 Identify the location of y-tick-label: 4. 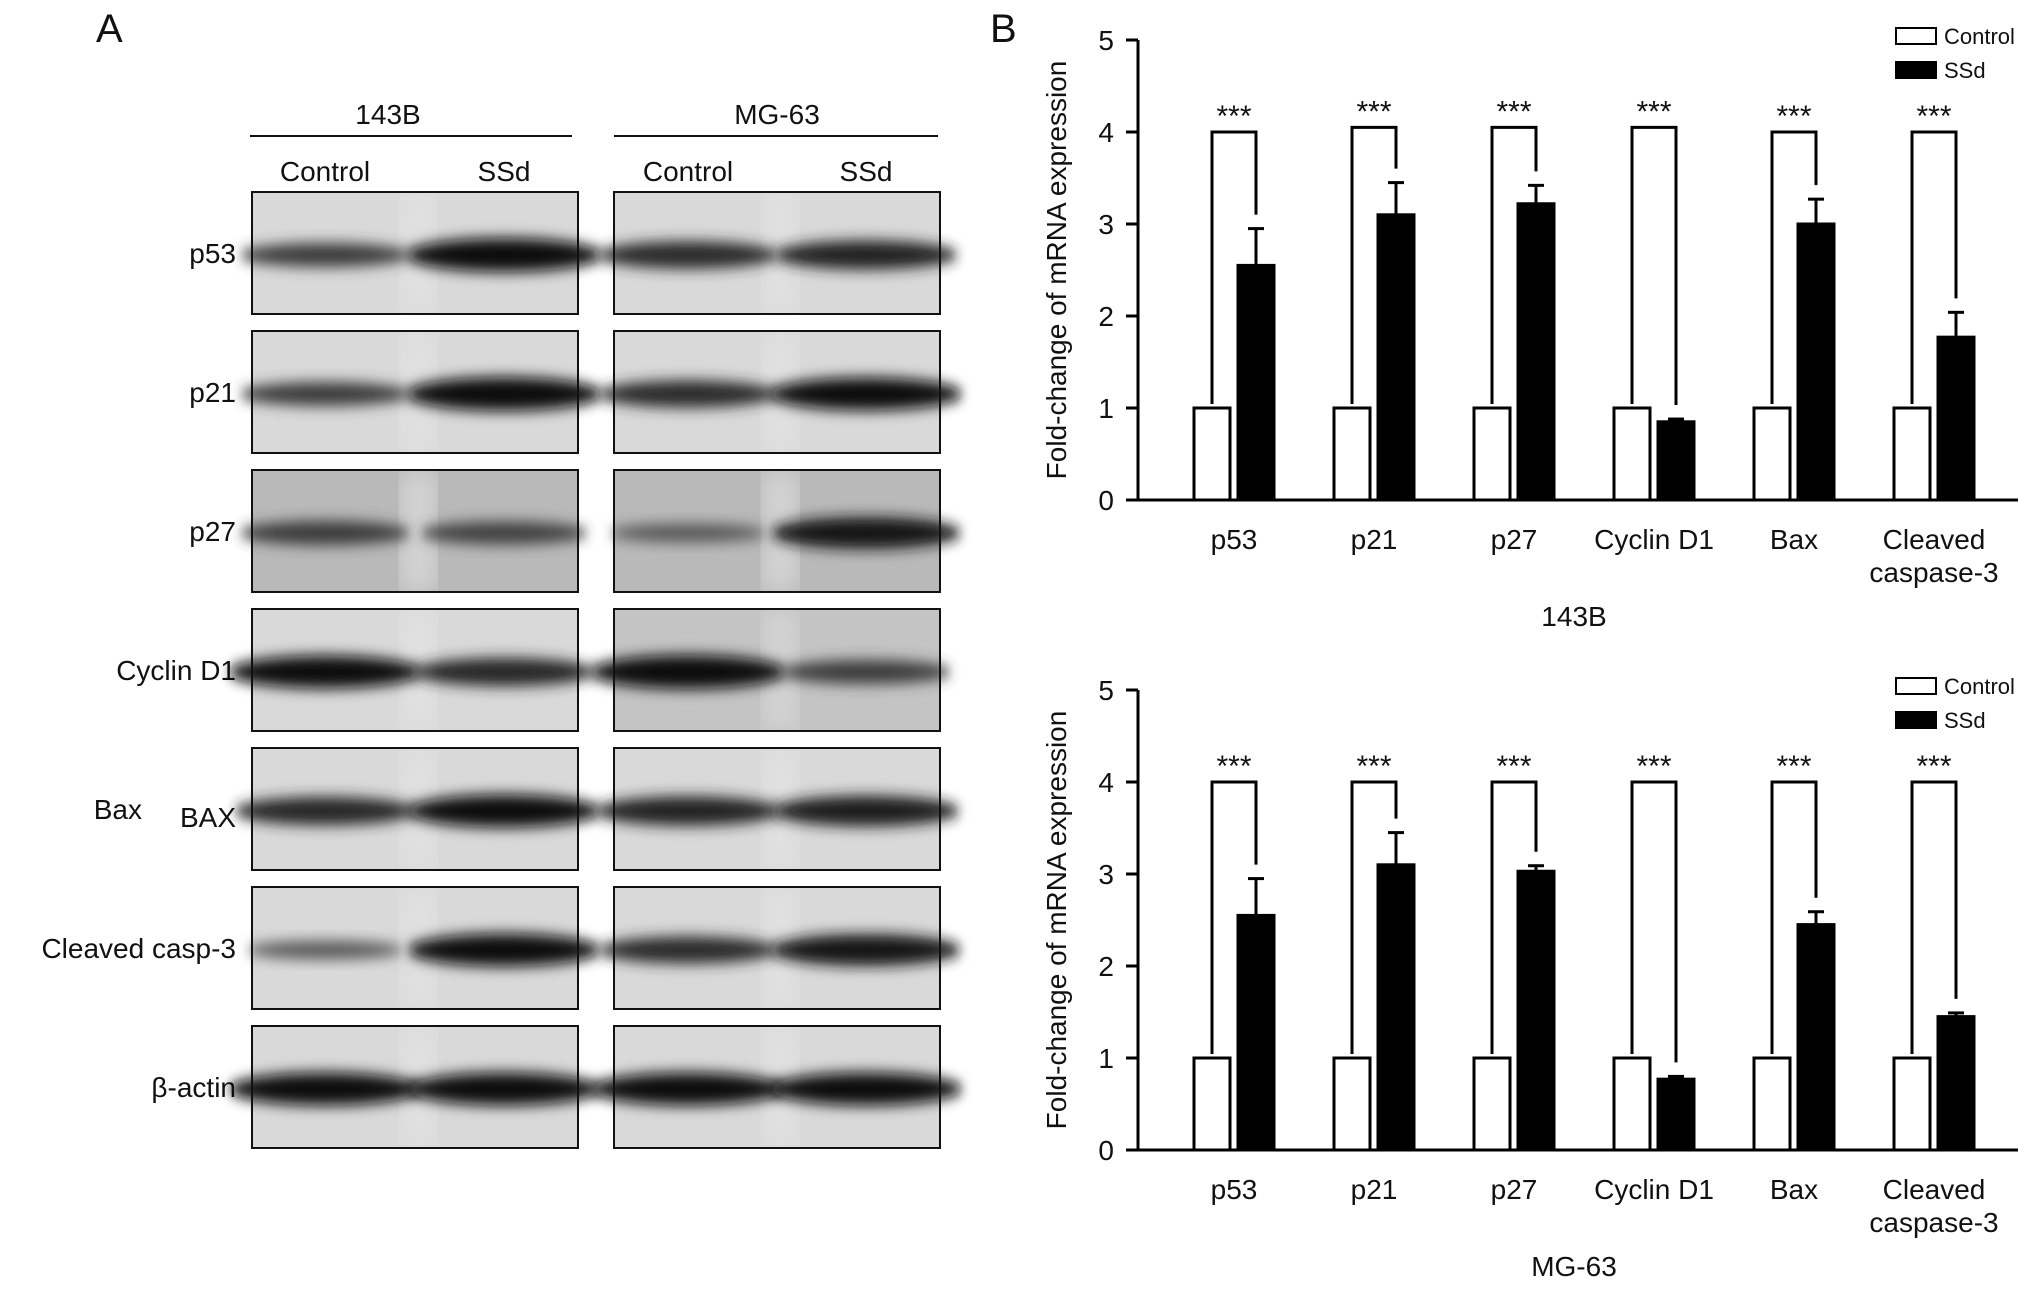
(1106, 132).